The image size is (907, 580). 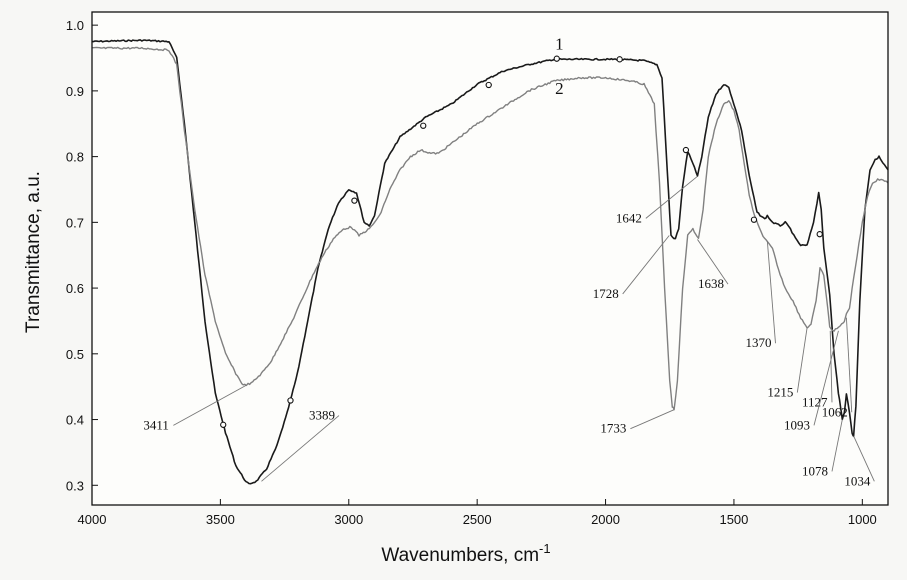 What do you see at coordinates (33, 252) in the screenshot?
I see `y-axis-title: Transmittance, a.u.` at bounding box center [33, 252].